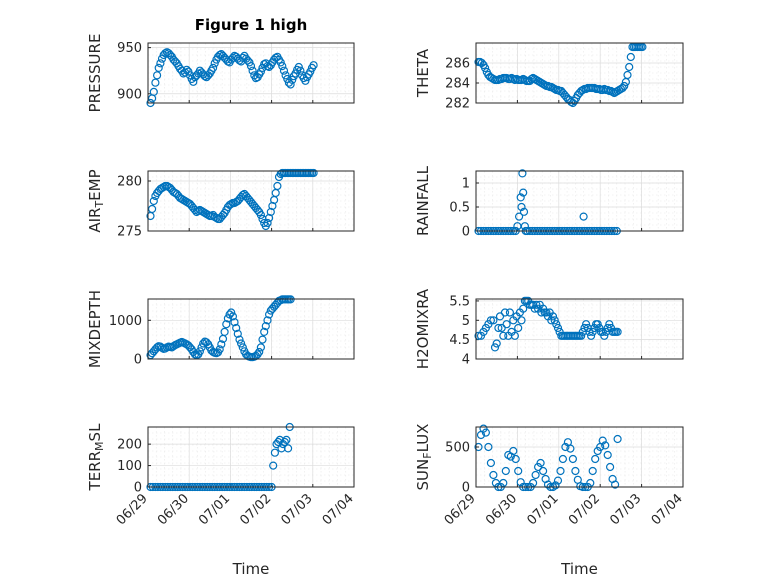 The height and width of the screenshot is (583, 778). I want to click on x-tick-label: 07/03, so click(297, 509).